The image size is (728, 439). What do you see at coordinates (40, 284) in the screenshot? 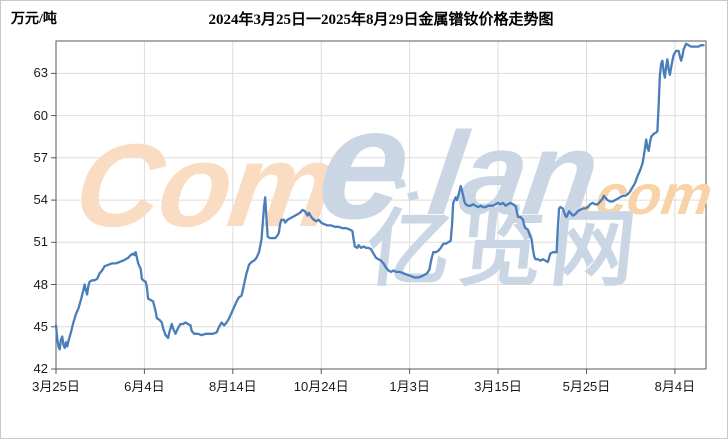
I see `y-axis-tick-label: 48` at bounding box center [40, 284].